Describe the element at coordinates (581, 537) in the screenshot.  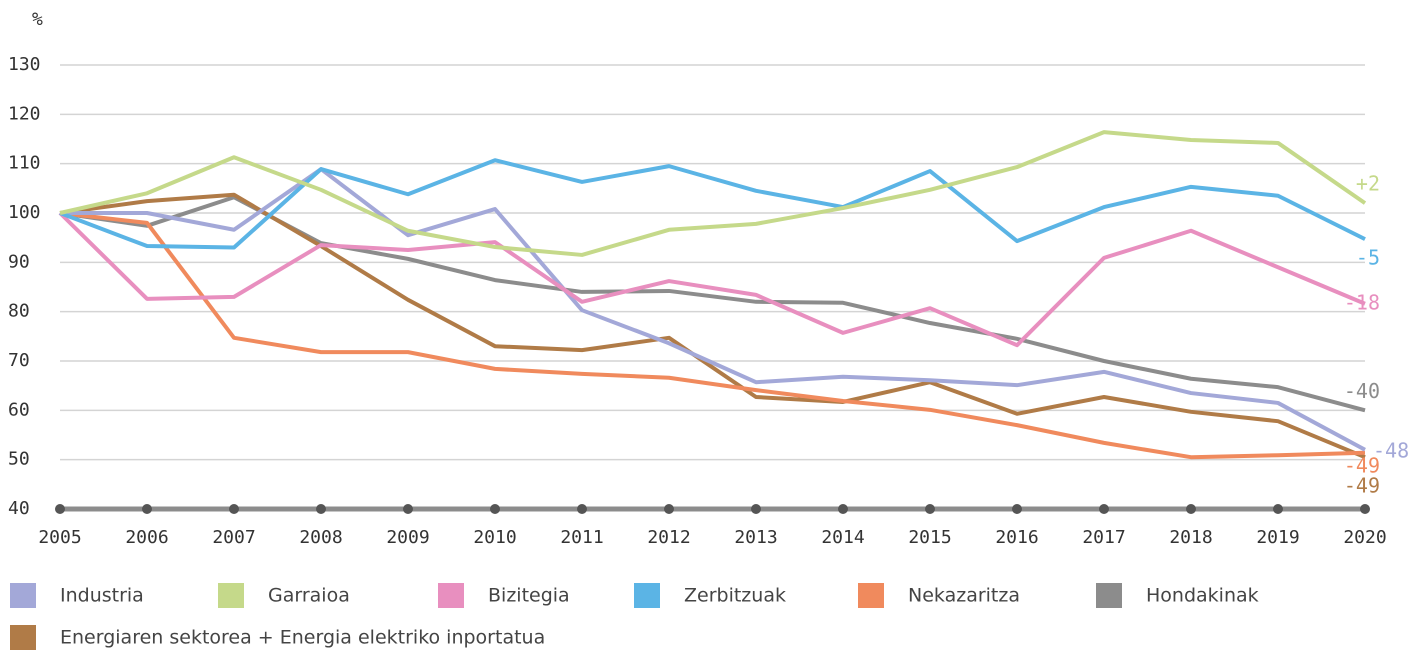
I see `x-tick-label: 2011` at that location.